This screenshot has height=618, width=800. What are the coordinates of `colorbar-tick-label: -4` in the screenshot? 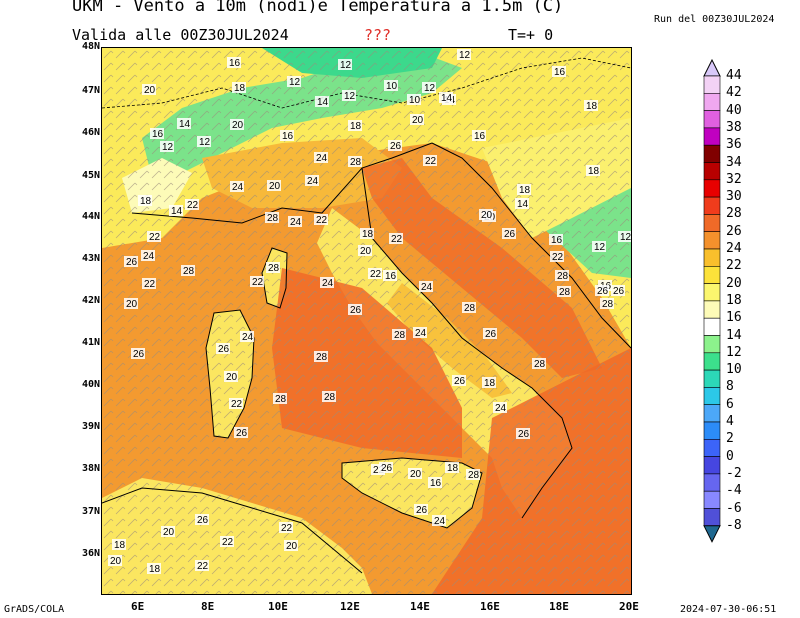 It's located at (734, 491).